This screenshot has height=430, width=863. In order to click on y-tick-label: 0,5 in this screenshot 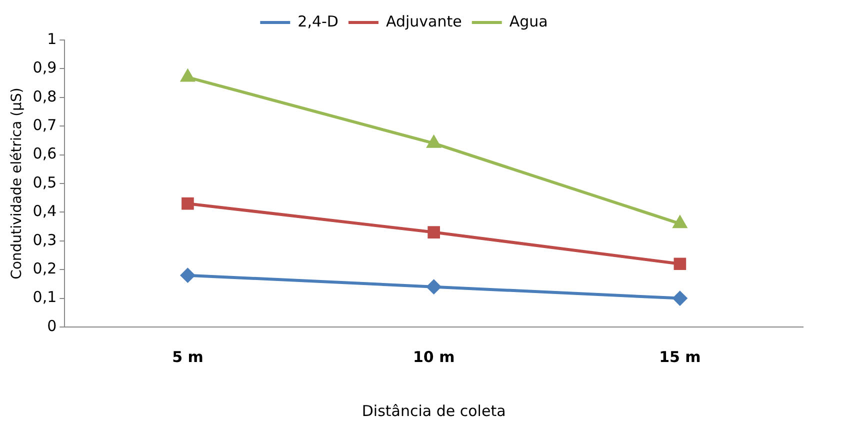, I will do `click(44, 182)`.